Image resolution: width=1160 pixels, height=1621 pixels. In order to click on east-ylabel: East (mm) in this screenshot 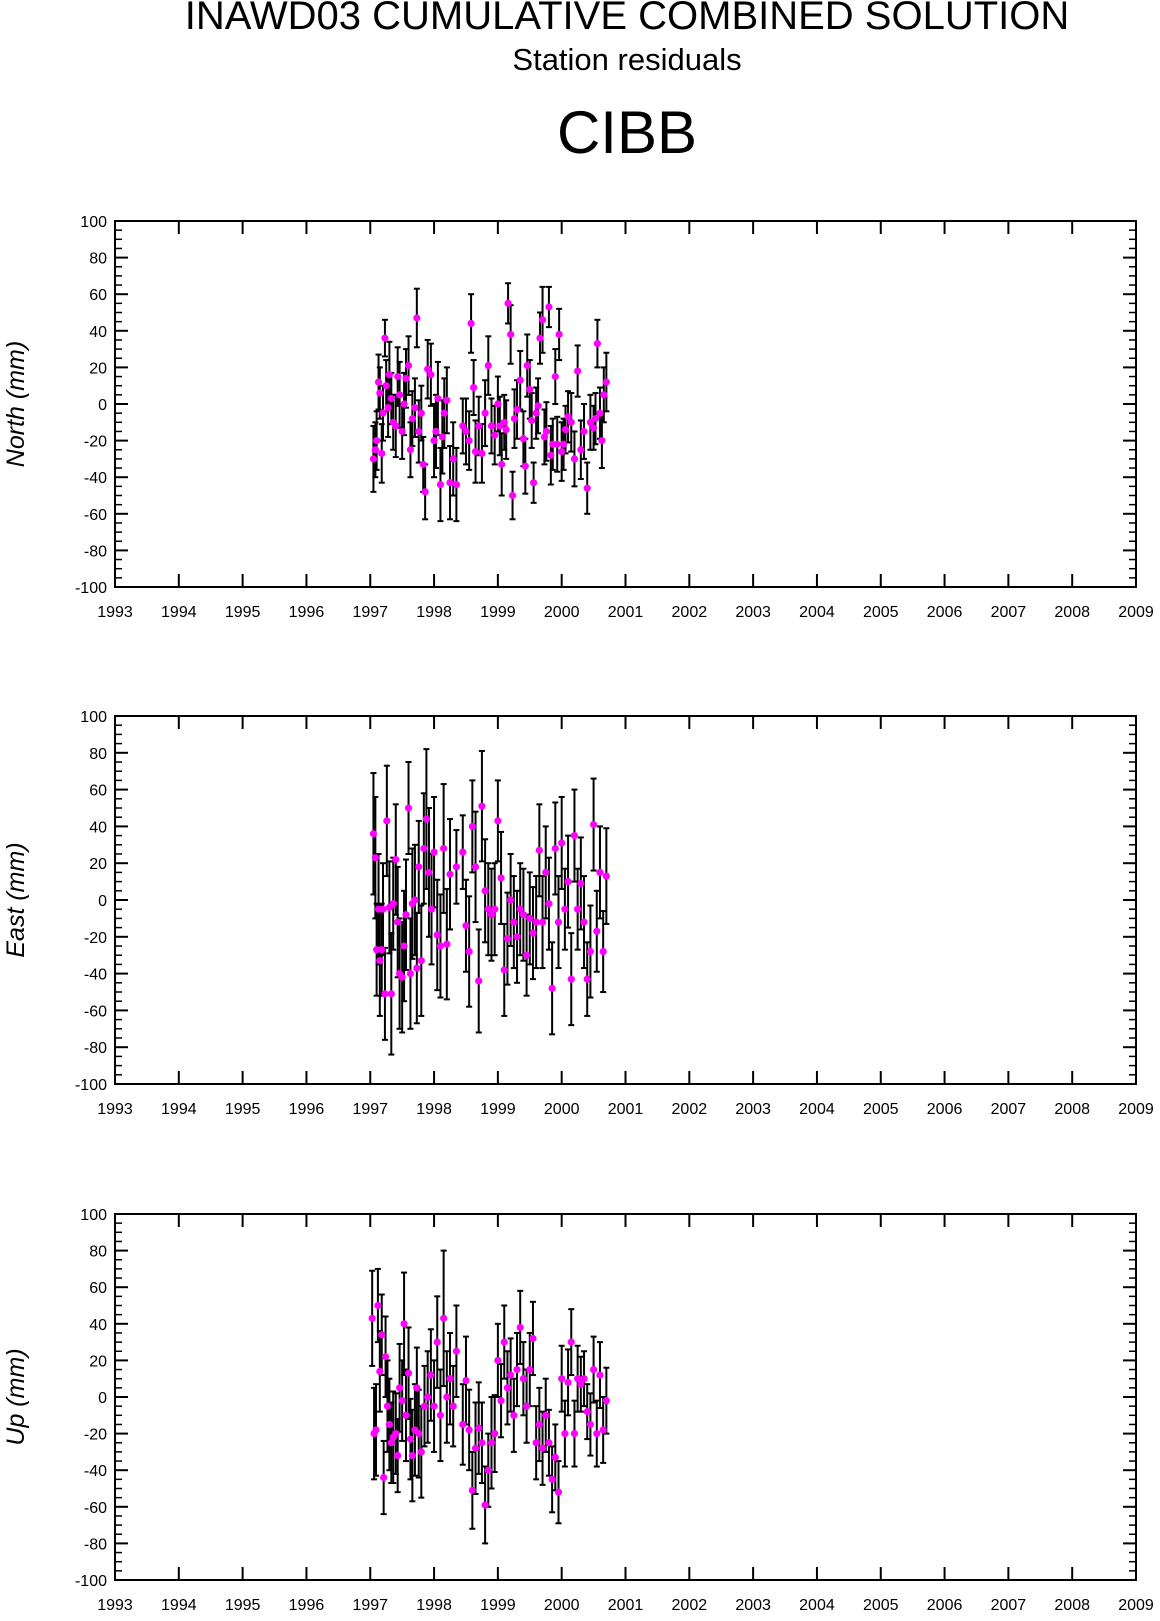, I will do `click(16, 899)`.